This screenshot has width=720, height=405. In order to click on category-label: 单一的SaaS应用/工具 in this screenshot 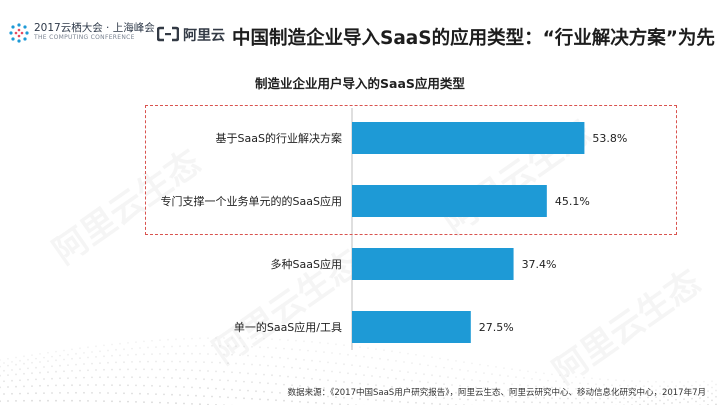, I will do `click(288, 327)`.